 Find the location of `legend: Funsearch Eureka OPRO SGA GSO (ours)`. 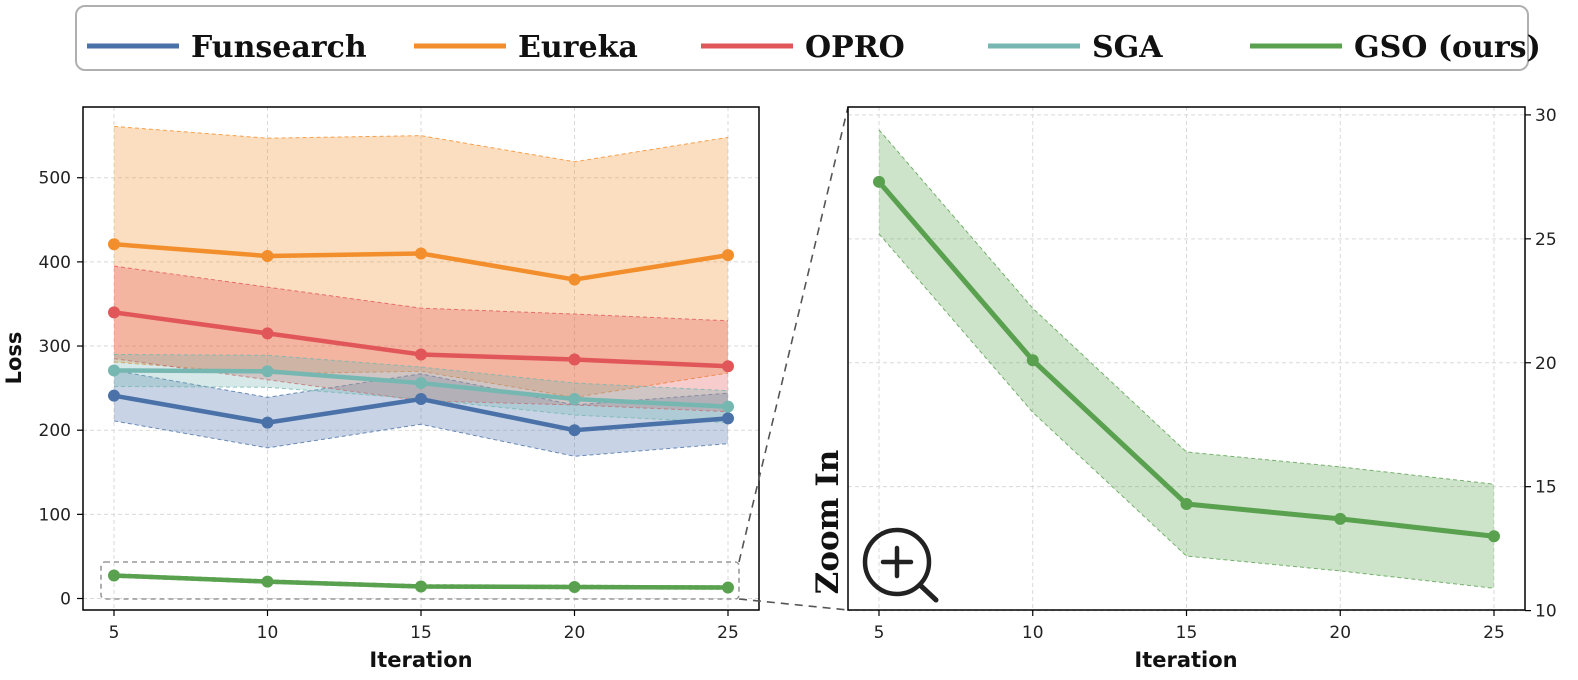

legend: Funsearch Eureka OPRO SGA GSO (ours) is located at coordinates (808, 38).